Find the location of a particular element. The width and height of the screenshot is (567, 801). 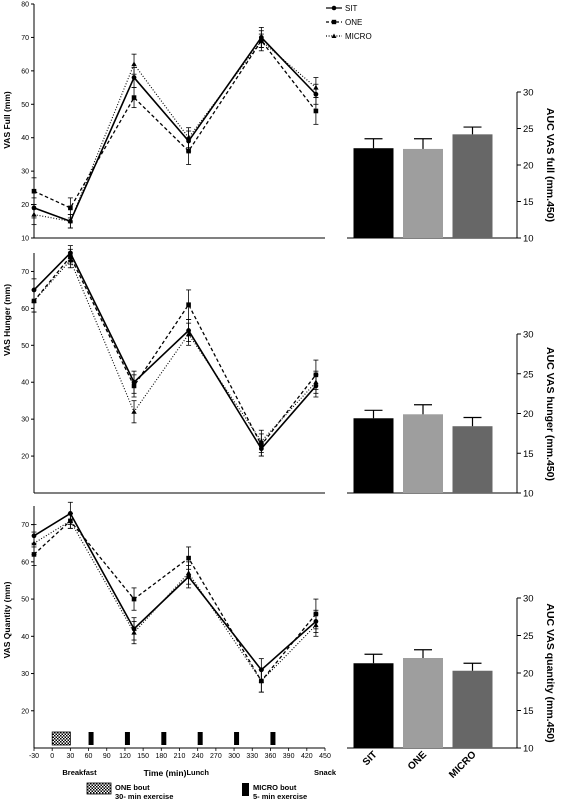

quantity-auc-bar-one is located at coordinates (423, 703).